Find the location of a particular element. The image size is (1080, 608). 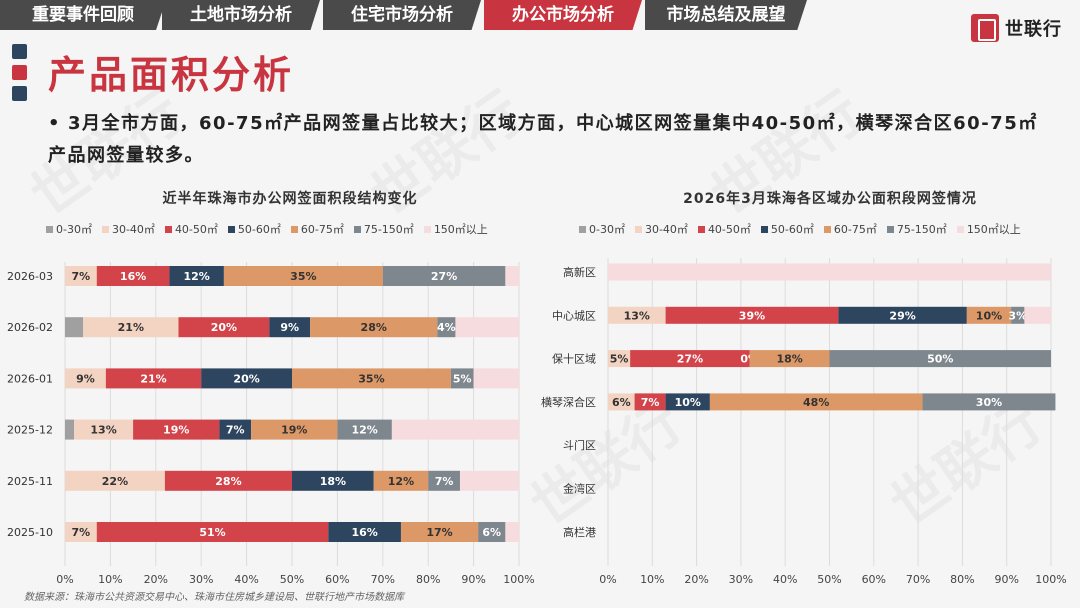

x-tick-label: 20% is located at coordinates (156, 579).